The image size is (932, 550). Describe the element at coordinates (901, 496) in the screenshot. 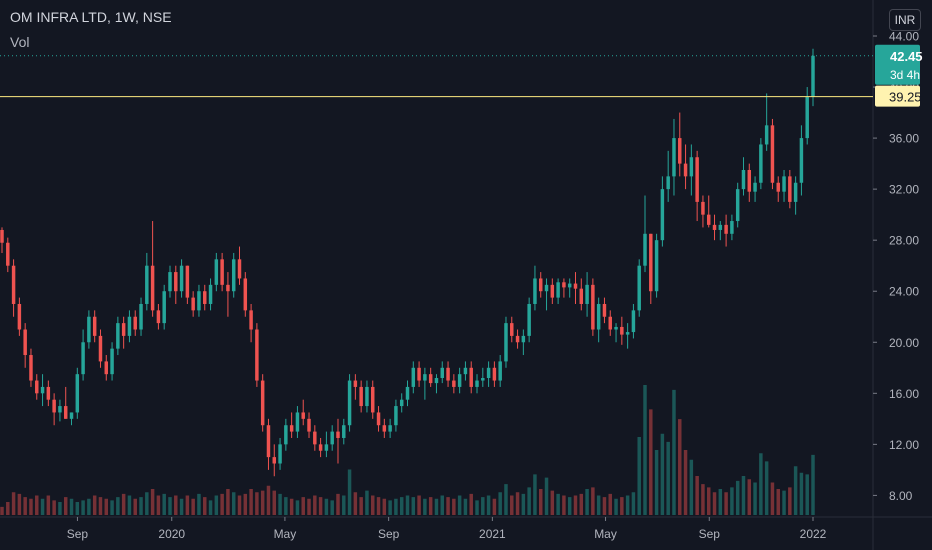

I see `price-tick-label: 8.00` at that location.